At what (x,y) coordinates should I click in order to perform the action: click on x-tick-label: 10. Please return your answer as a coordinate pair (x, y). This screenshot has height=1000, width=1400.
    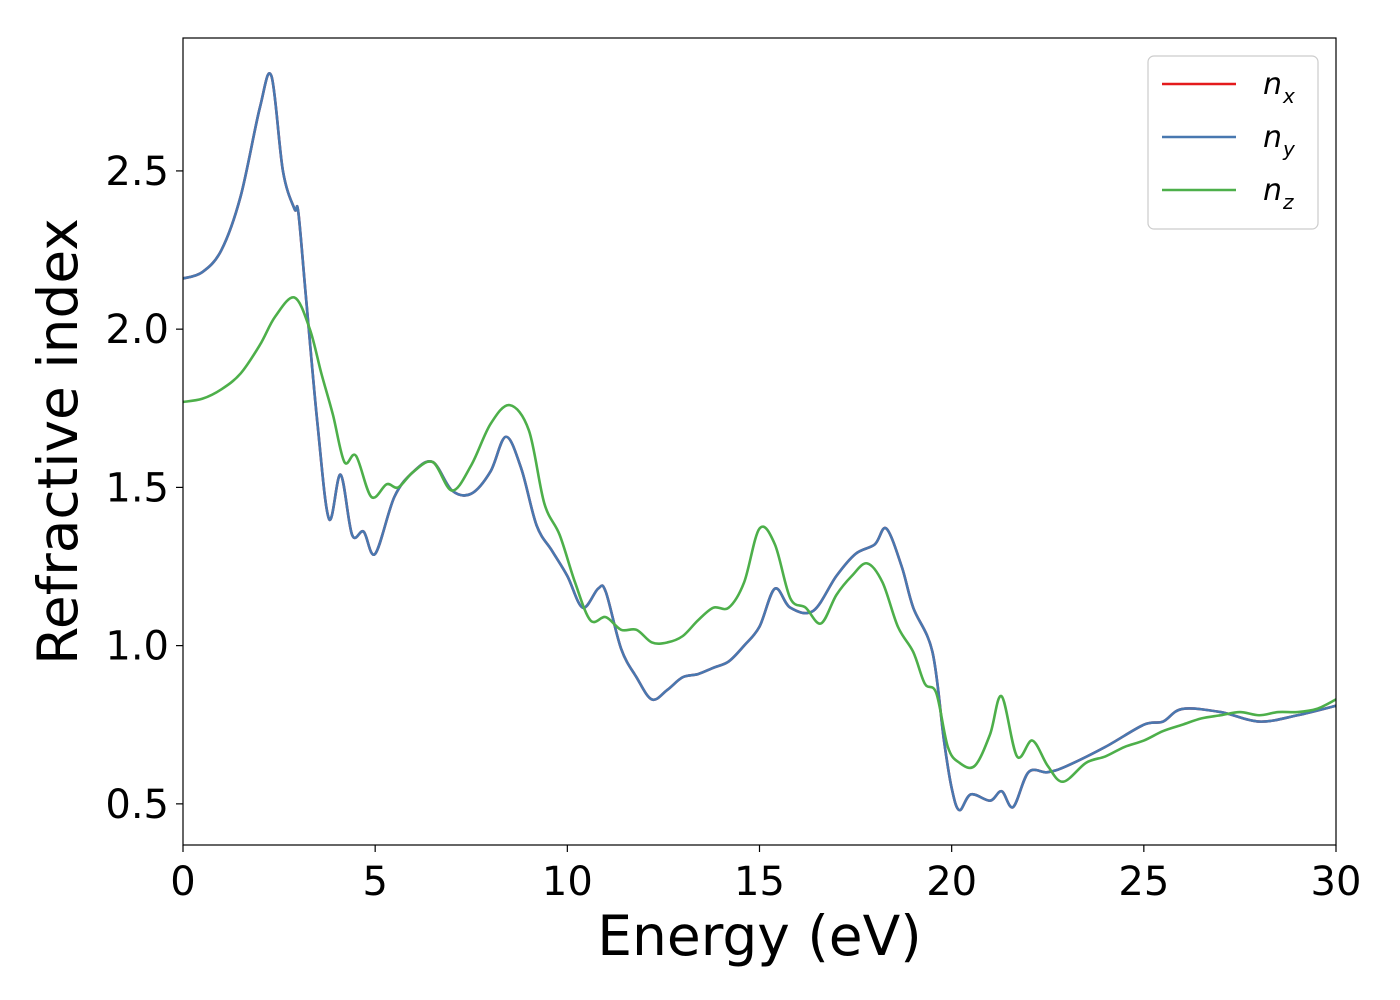
    Looking at the image, I should click on (567, 882).